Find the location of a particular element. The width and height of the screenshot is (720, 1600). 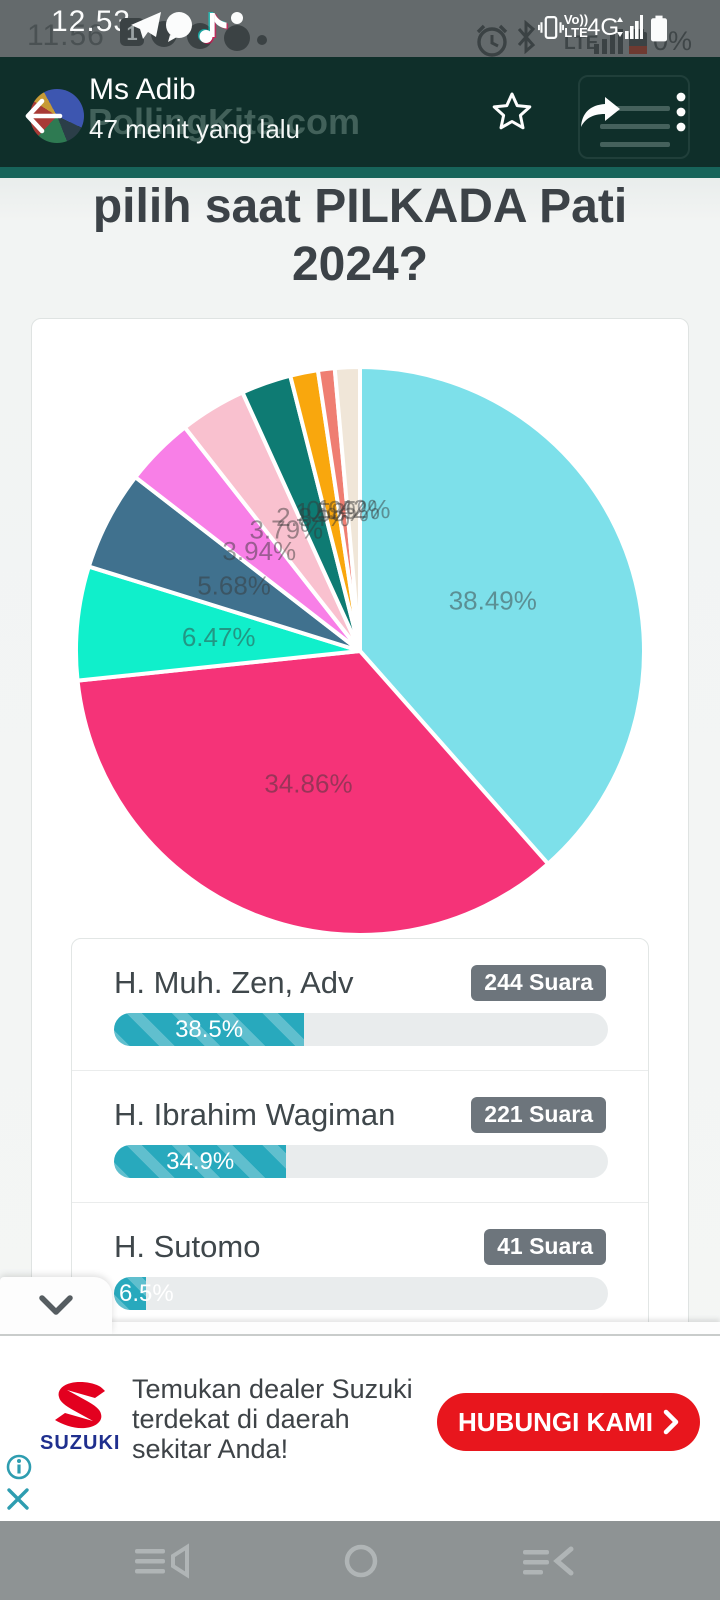

question-line-1: pilih saat PILKADA Pati is located at coordinates (360, 206).